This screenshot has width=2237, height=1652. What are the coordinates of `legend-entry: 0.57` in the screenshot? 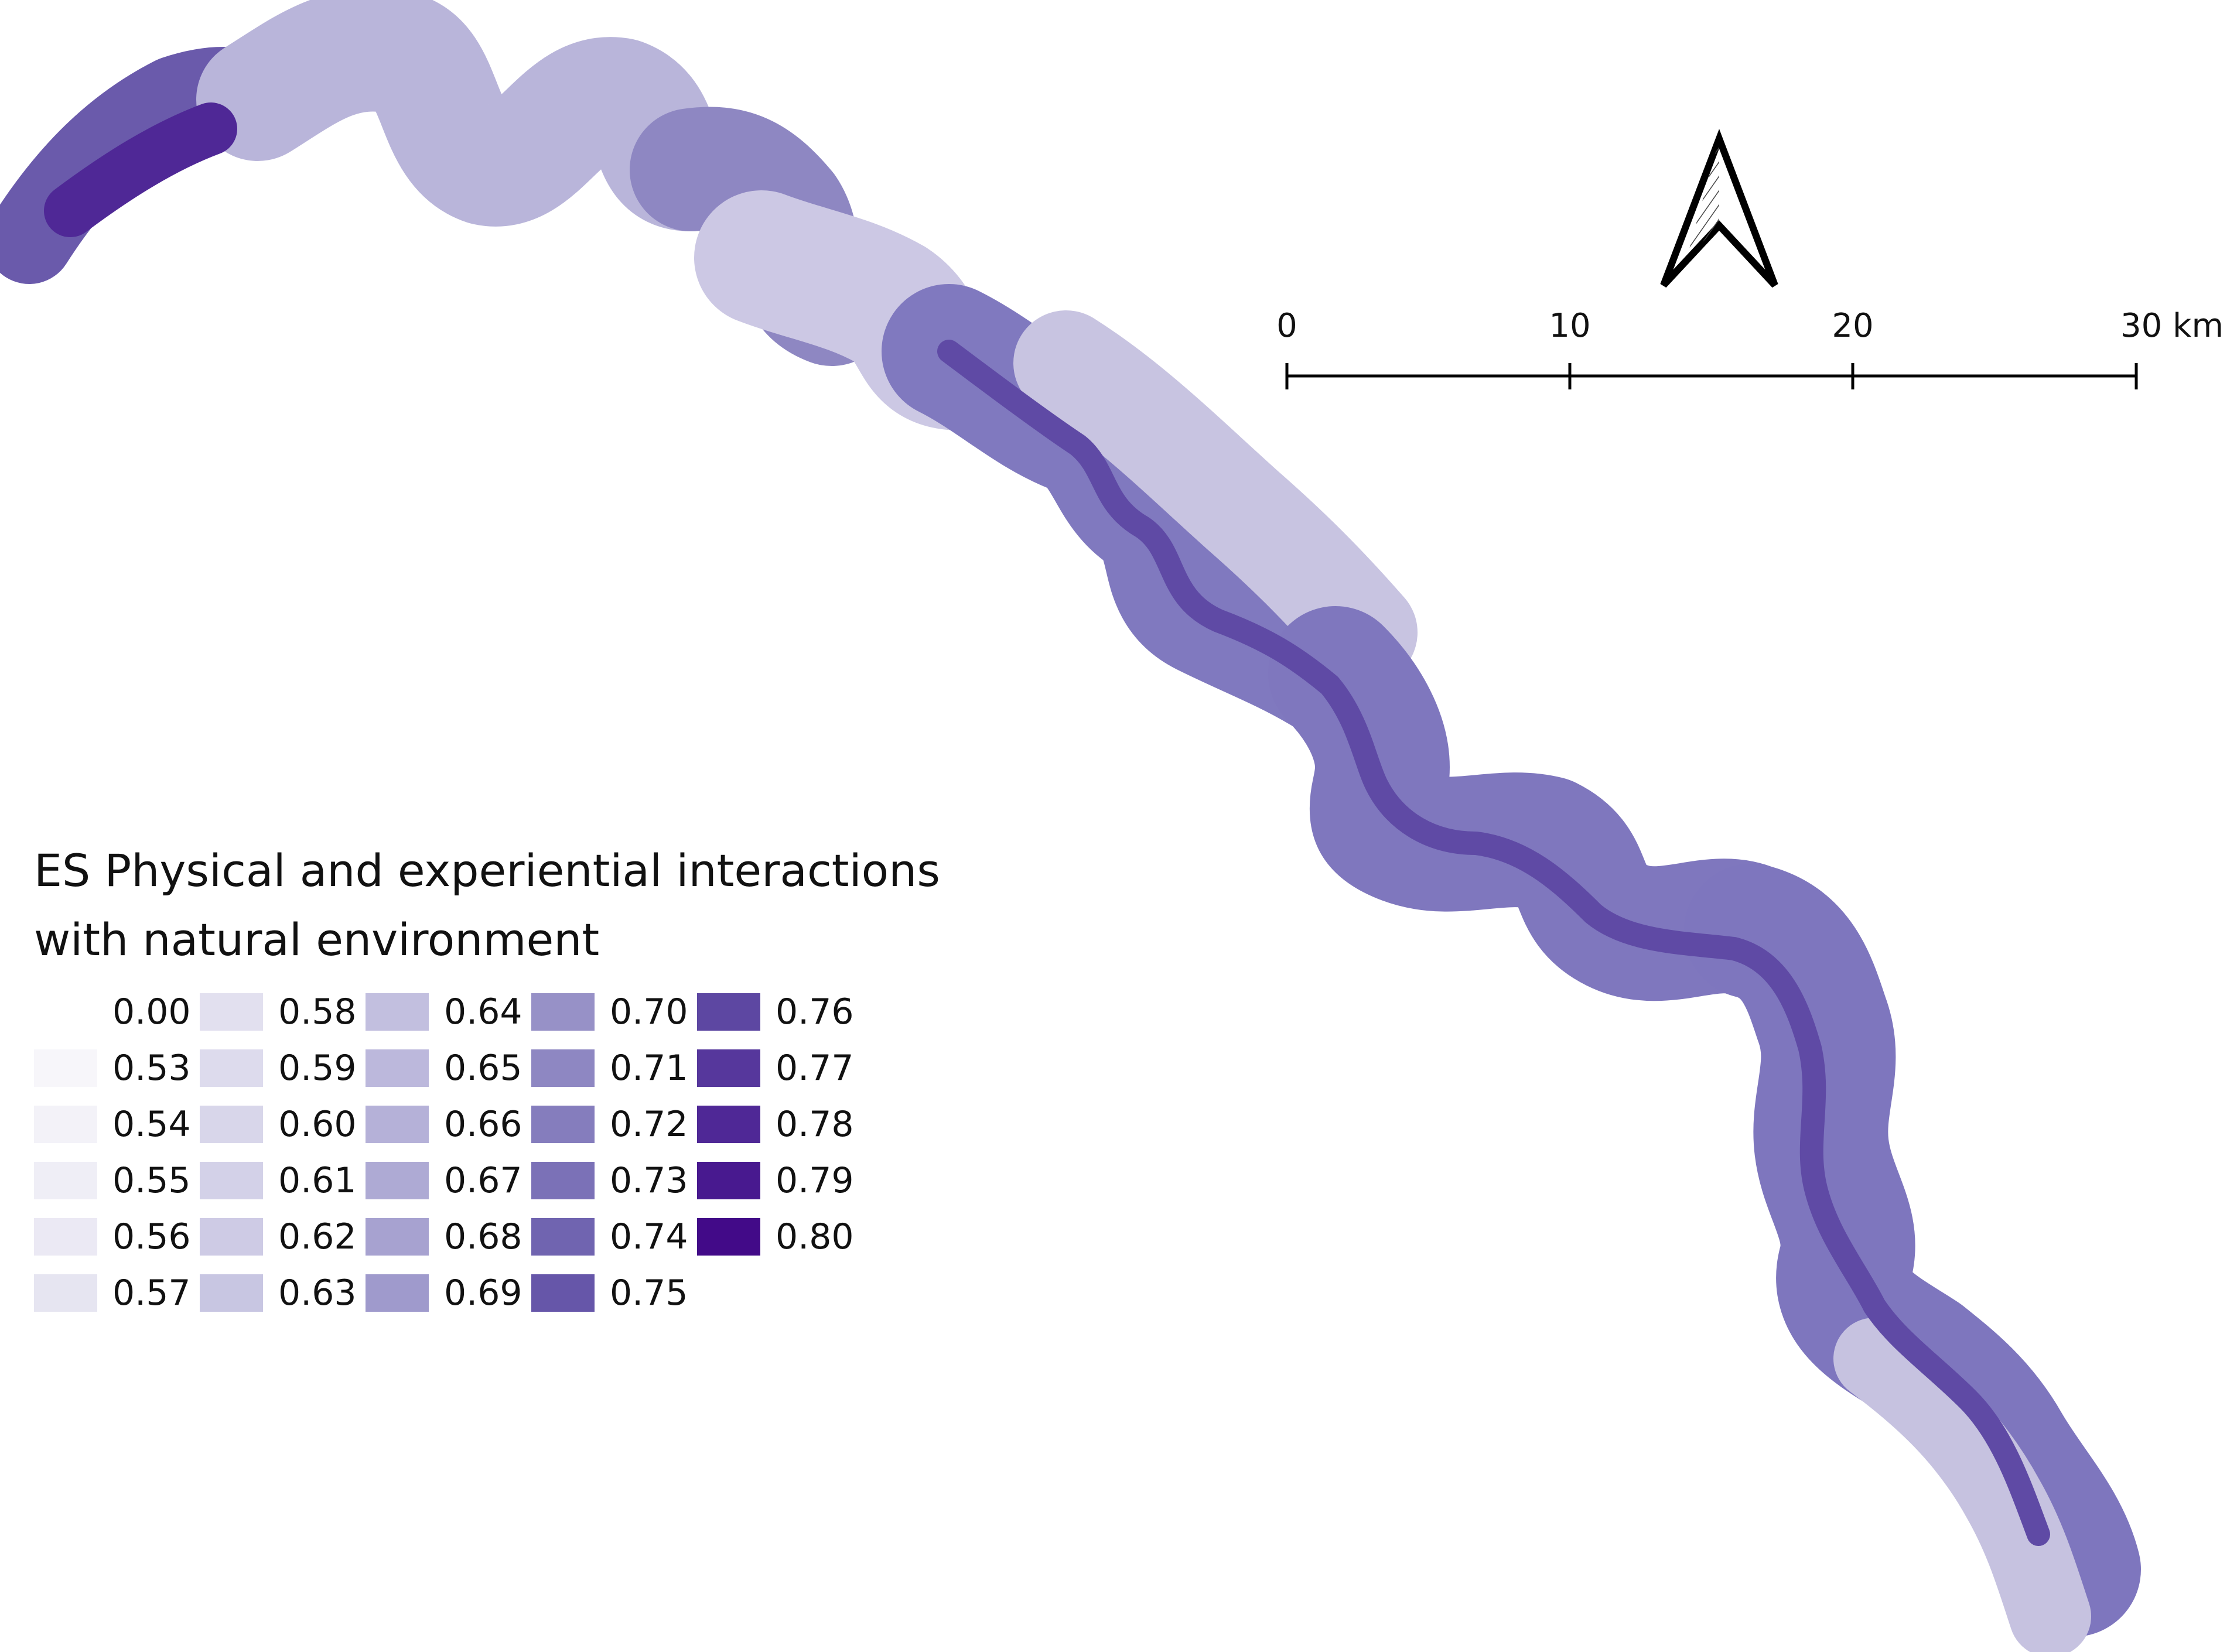 It's located at (112, 1293).